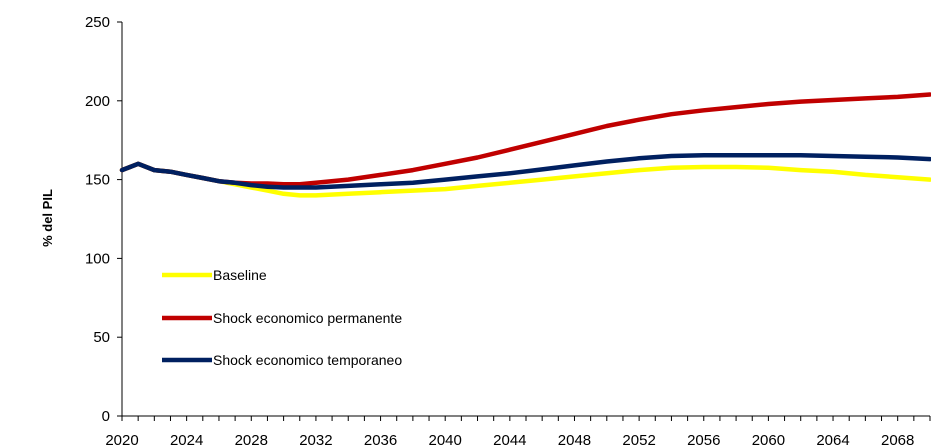  I want to click on y-tick-label: 150, so click(97, 180).